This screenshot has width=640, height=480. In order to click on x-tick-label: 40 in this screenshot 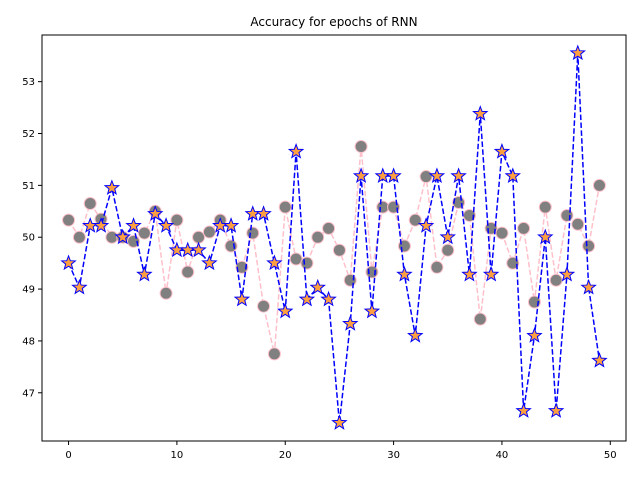, I will do `click(502, 455)`.